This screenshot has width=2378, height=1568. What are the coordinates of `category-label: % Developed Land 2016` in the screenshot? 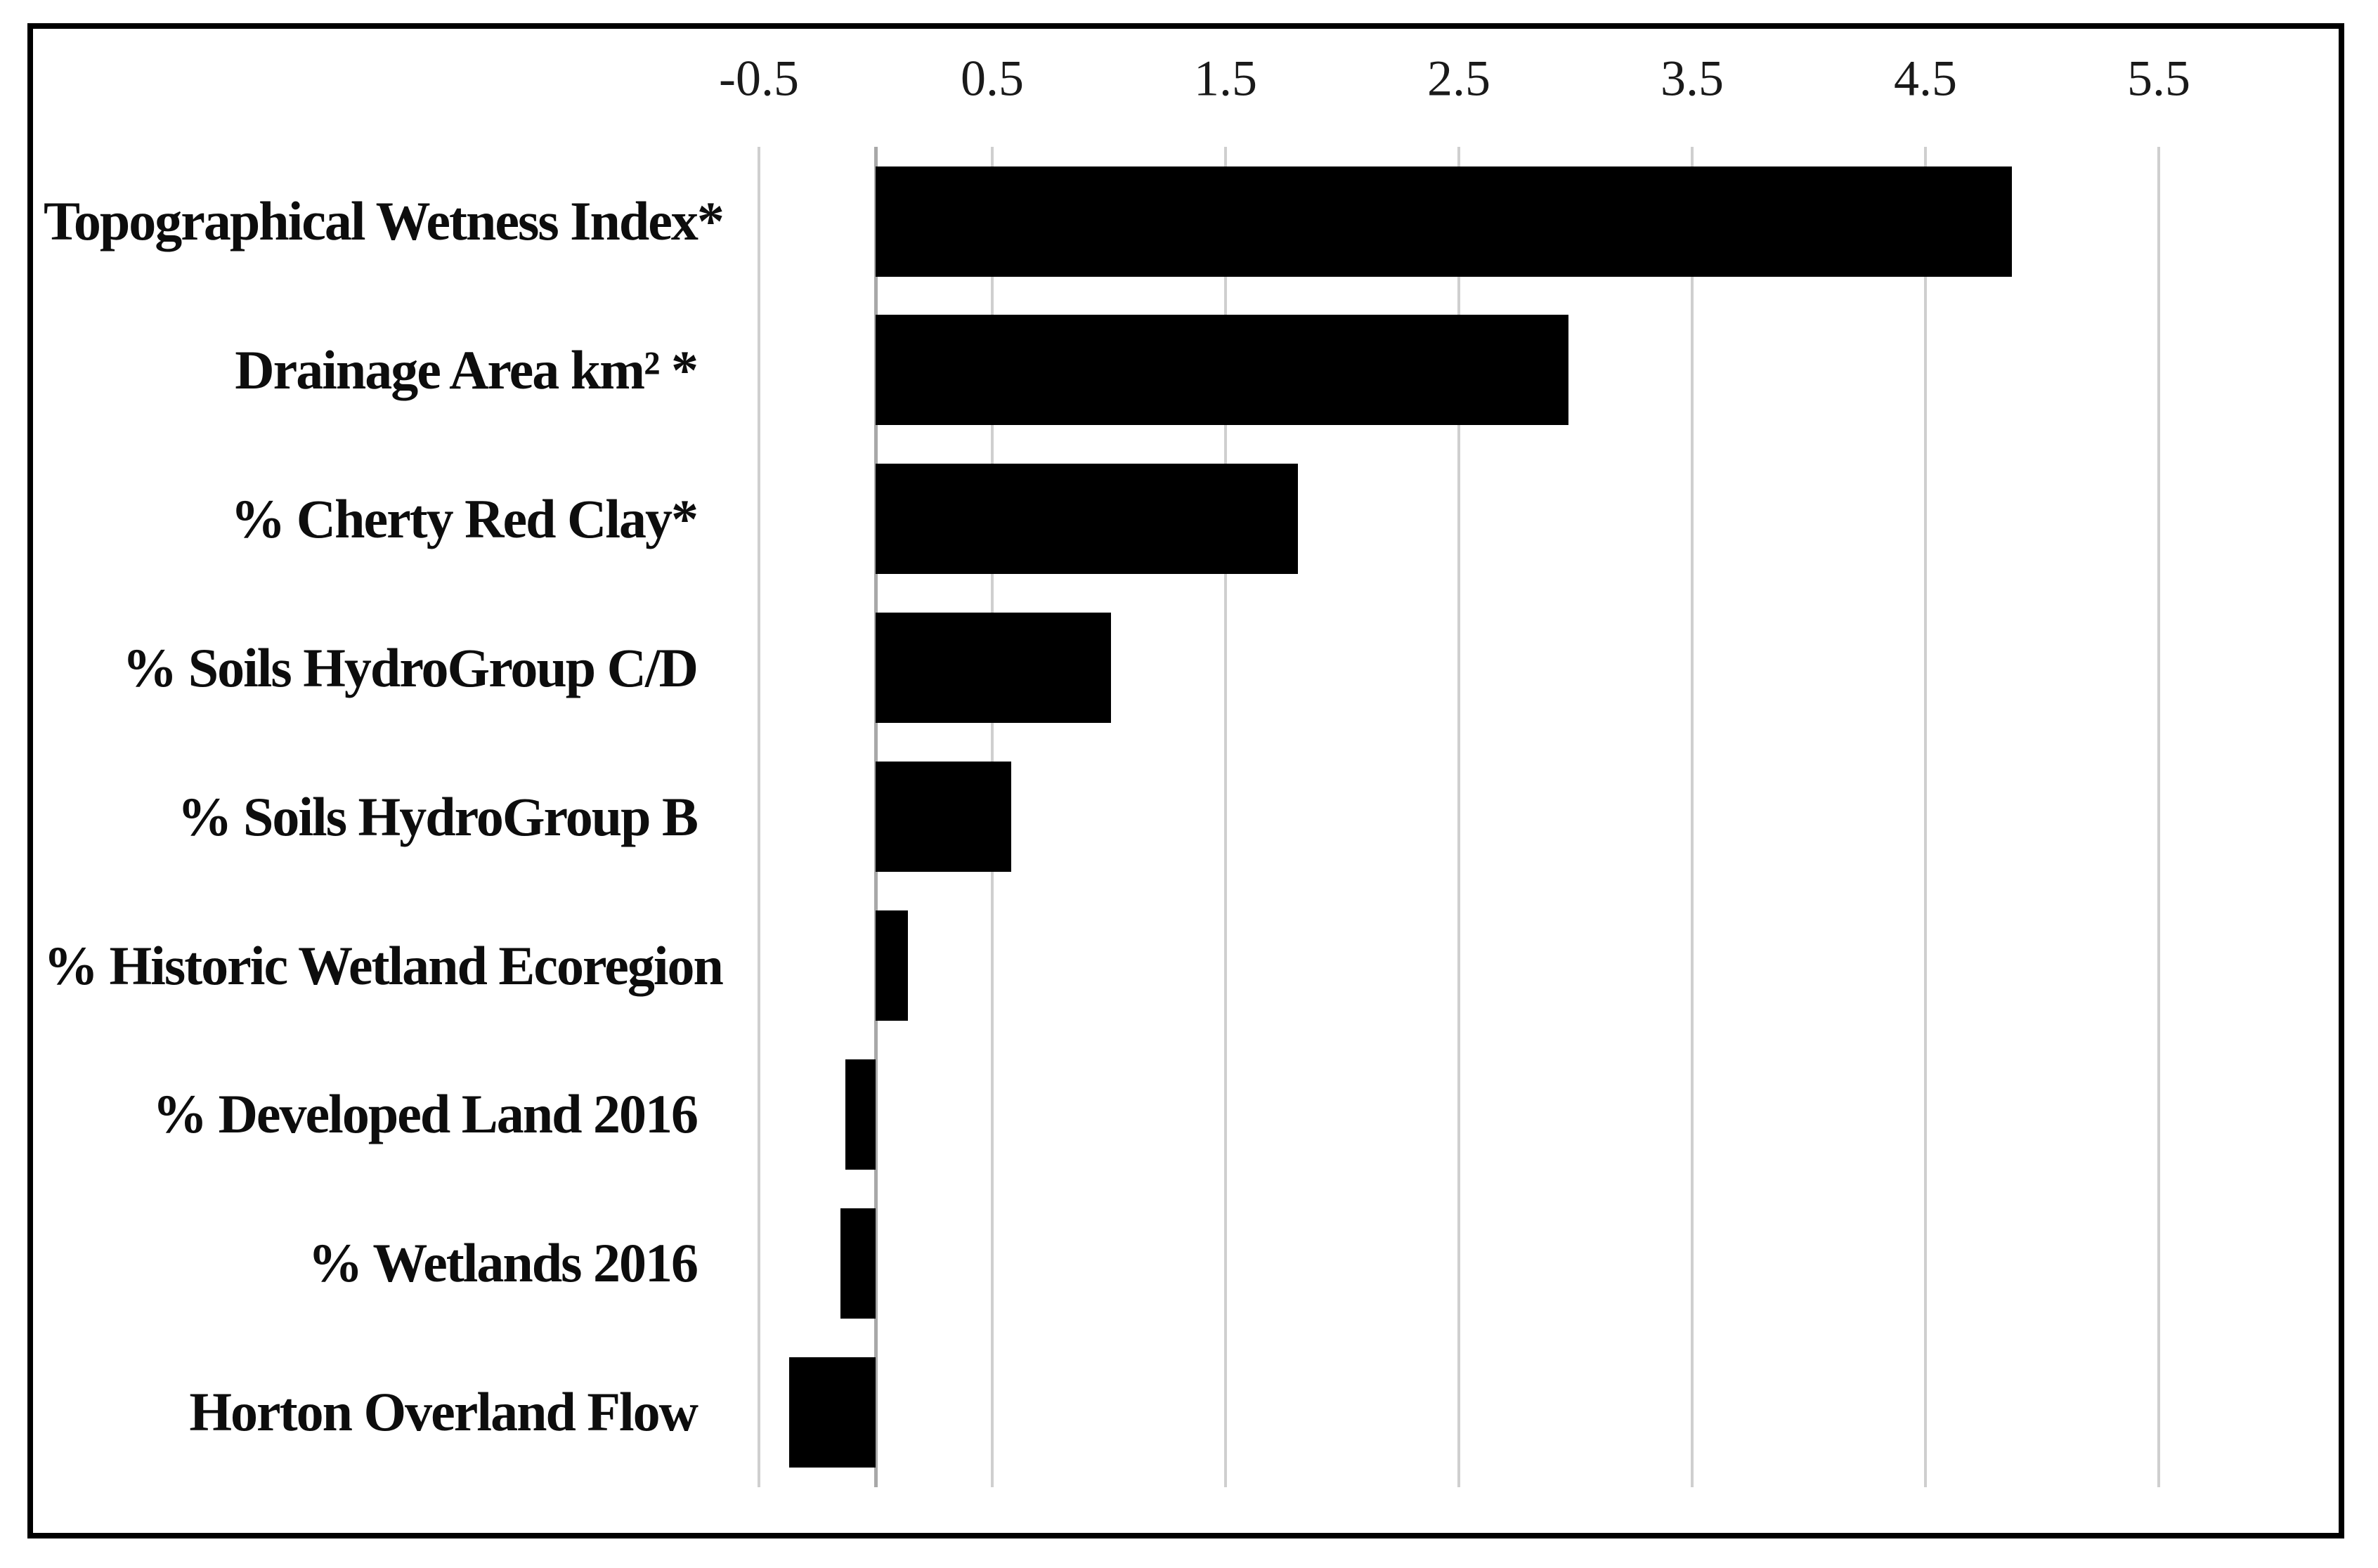 It's located at (426, 1114).